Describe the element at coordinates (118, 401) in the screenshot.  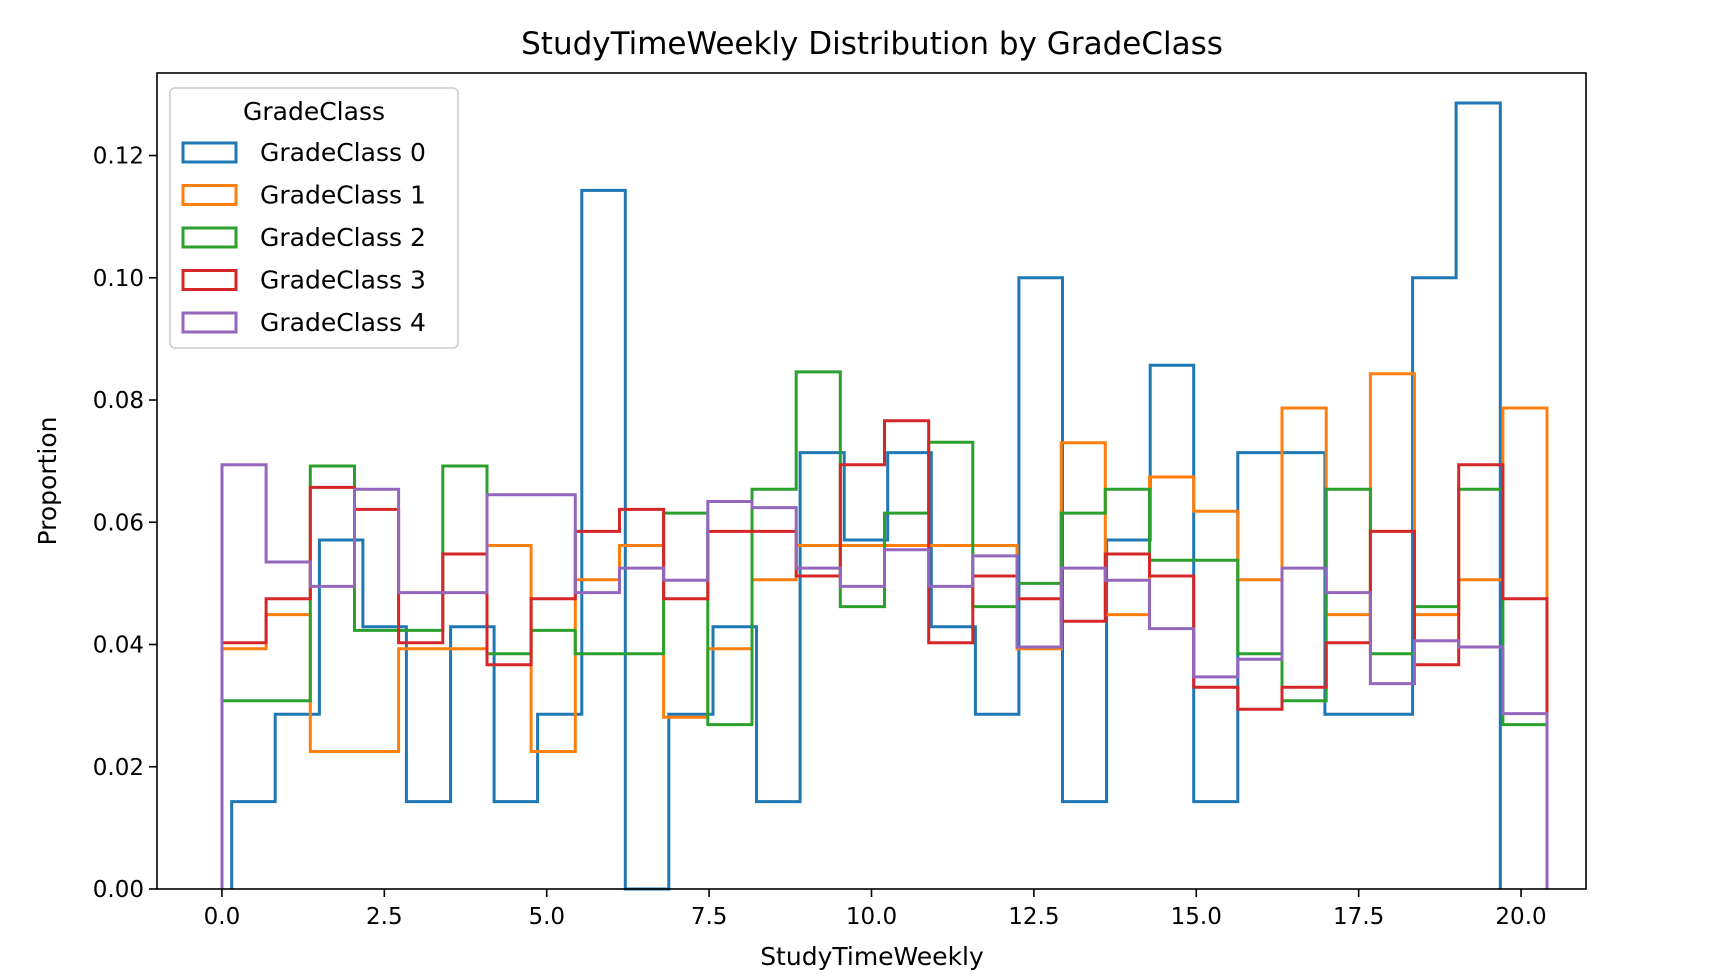
I see `y-tick-label: 0.08` at that location.